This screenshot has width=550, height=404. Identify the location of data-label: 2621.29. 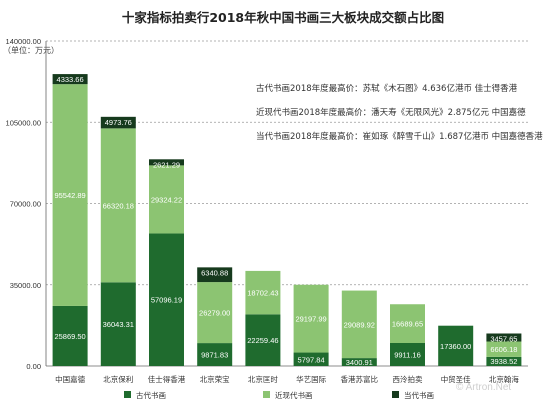
(166, 164).